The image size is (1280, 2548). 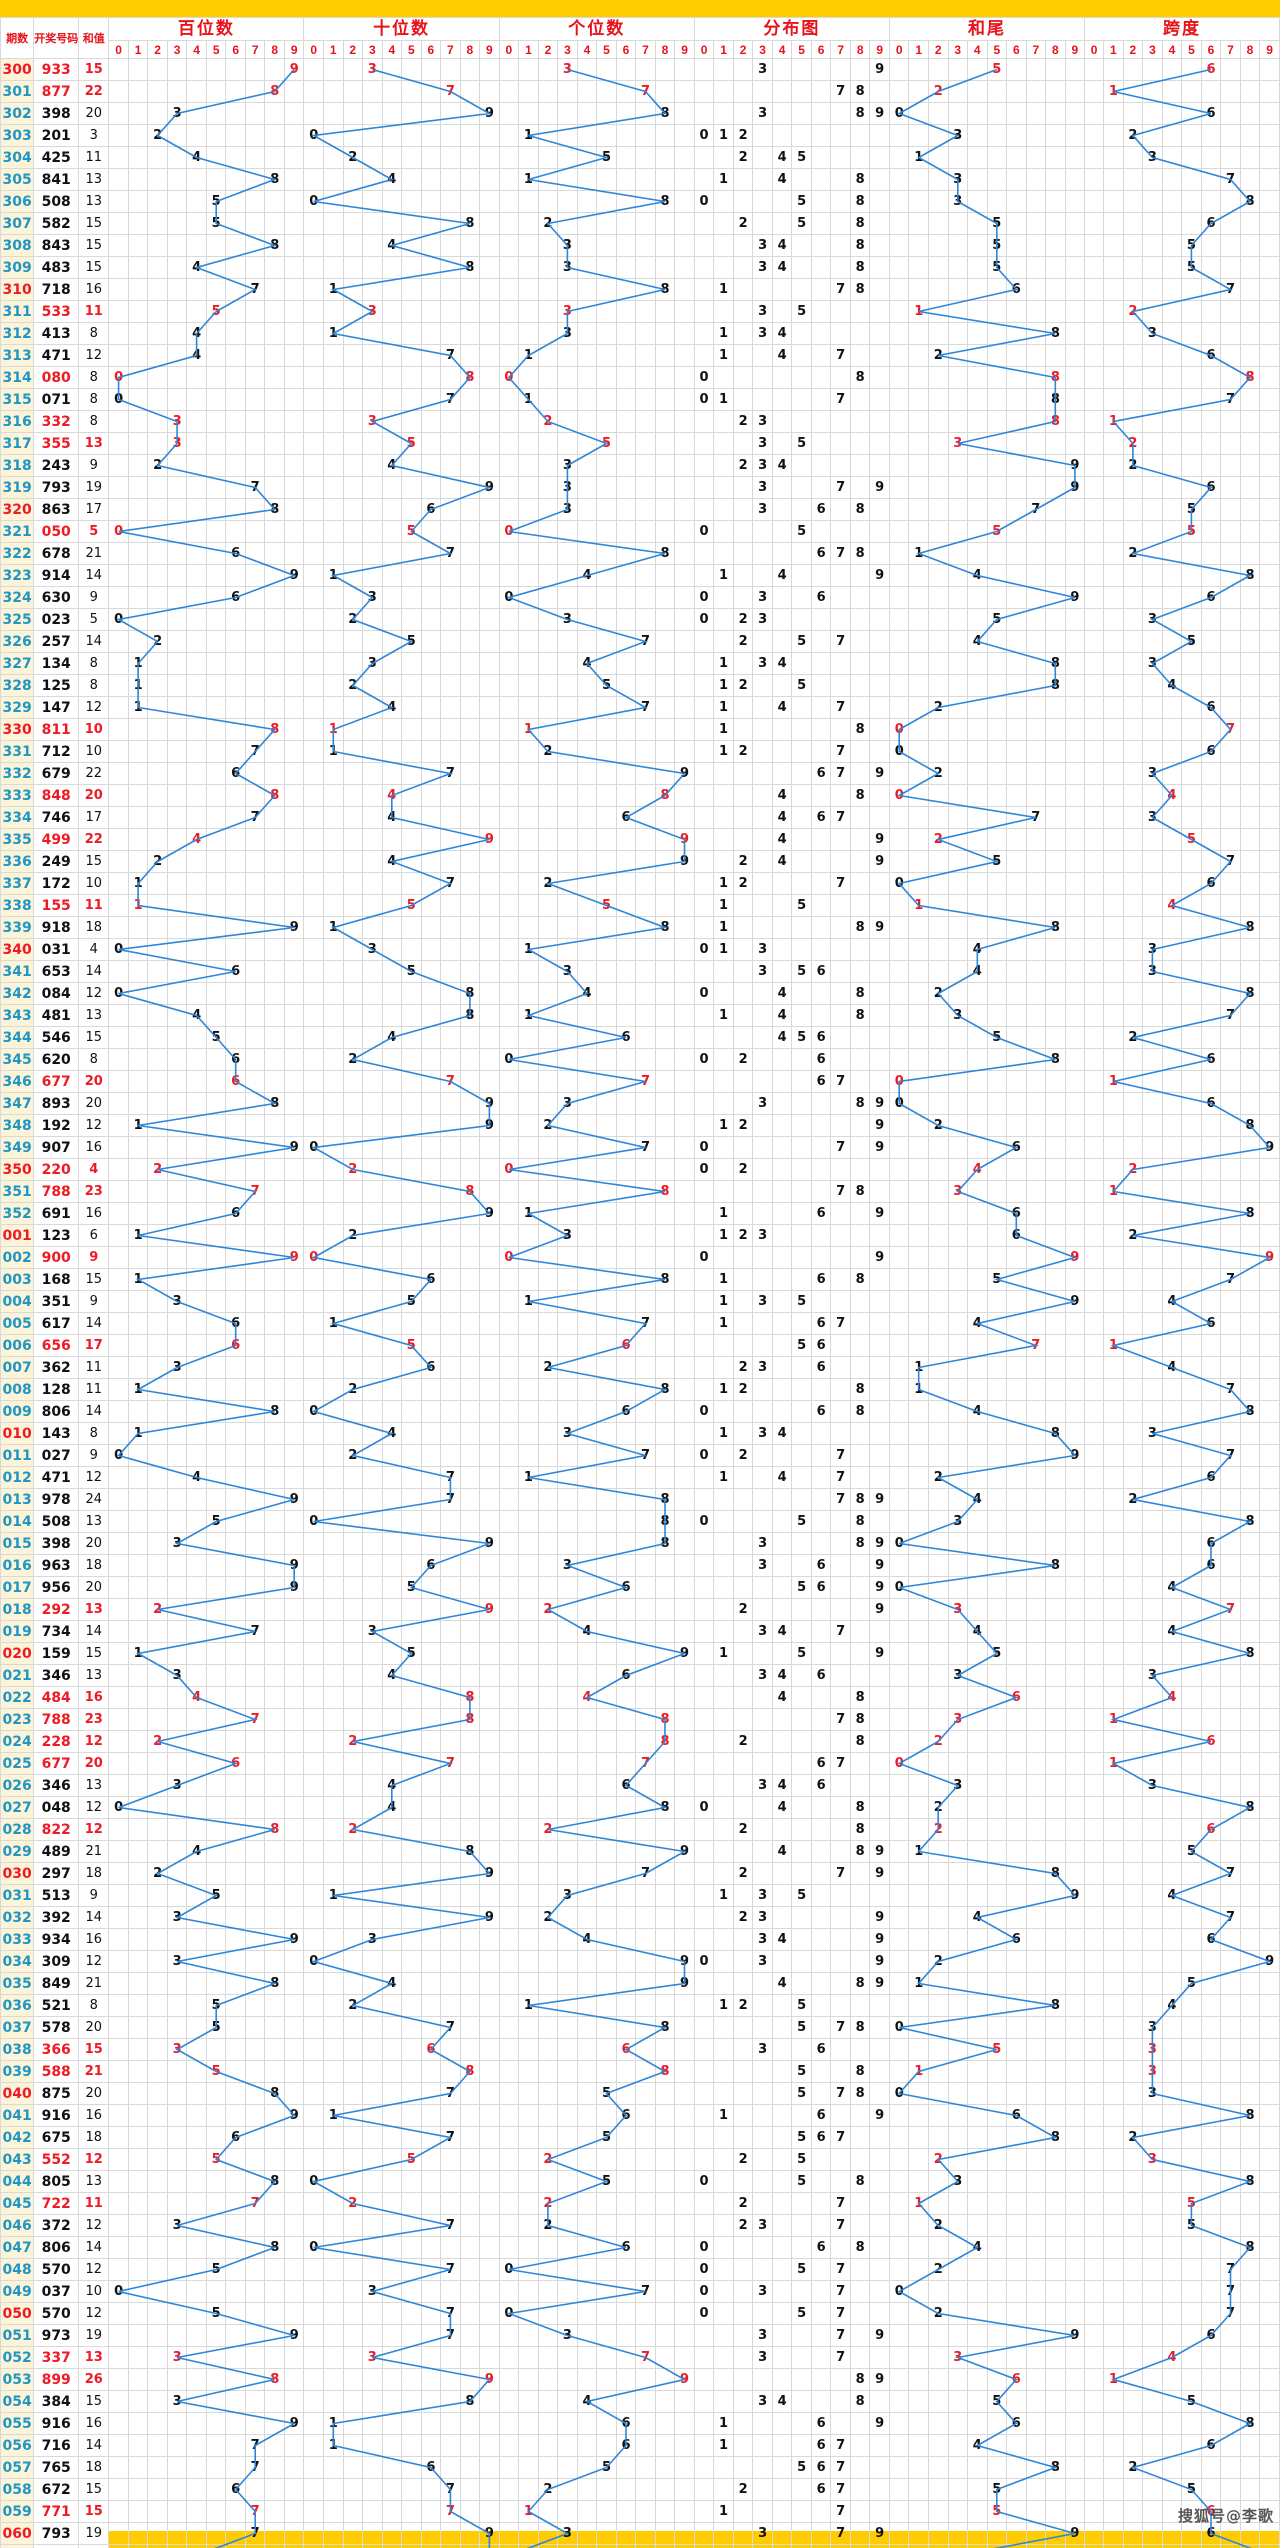 I want to click on table-row: 311 533 11 5 3 3 3 5 1 2, so click(x=640, y=311).